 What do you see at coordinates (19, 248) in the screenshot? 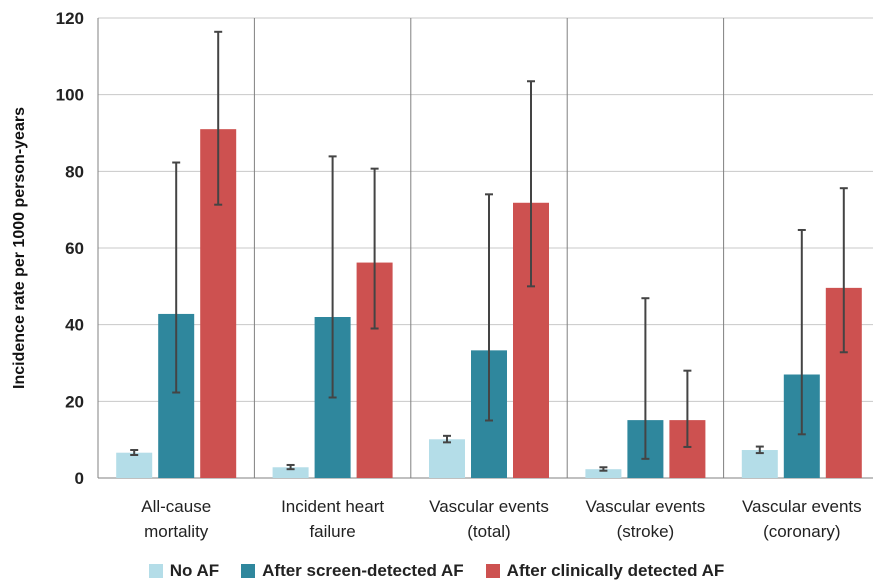
I see `y-axis-label: Incidence rate per 1000 person-years` at bounding box center [19, 248].